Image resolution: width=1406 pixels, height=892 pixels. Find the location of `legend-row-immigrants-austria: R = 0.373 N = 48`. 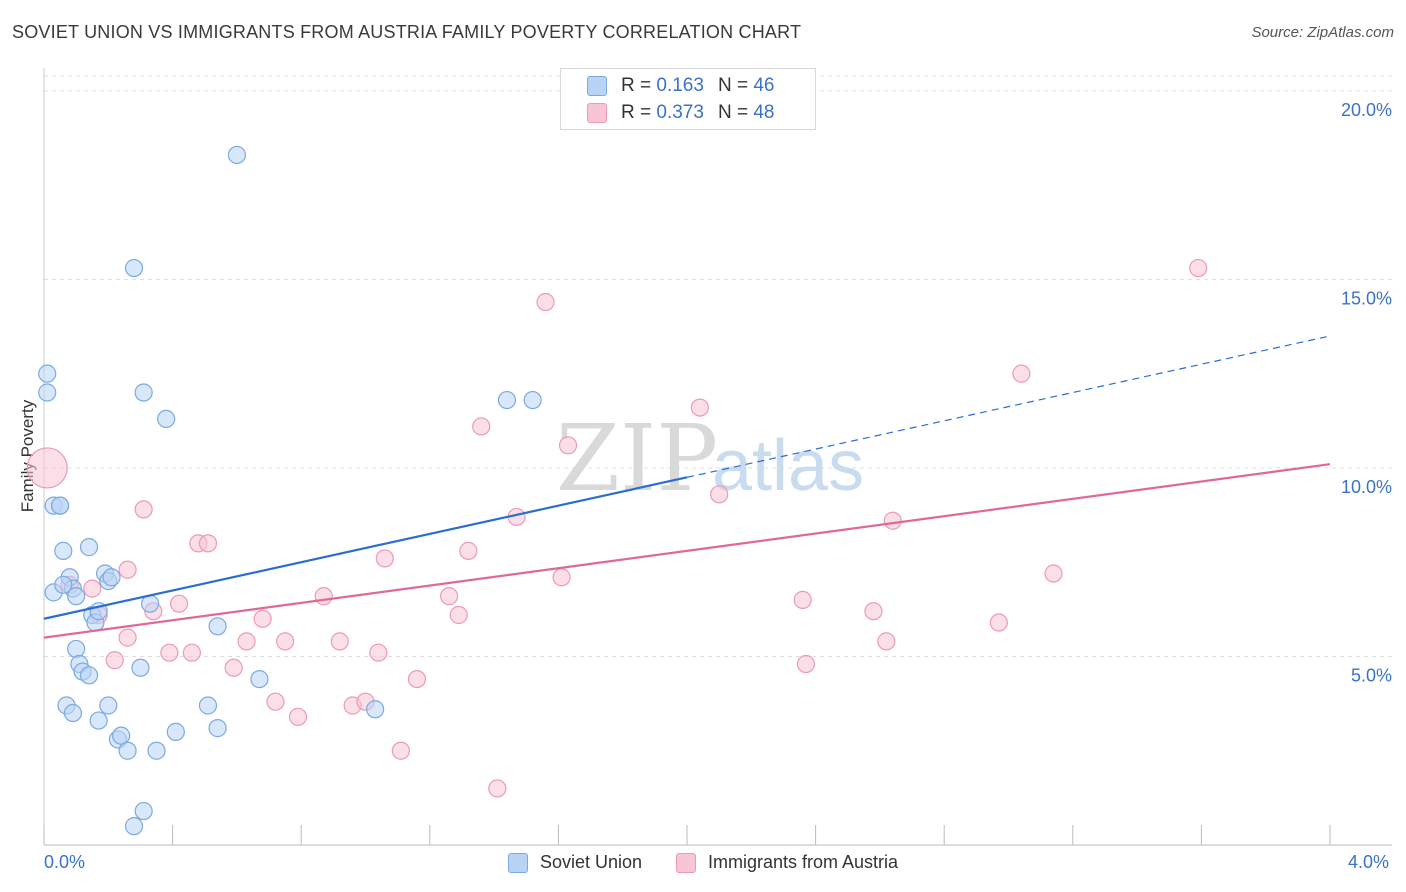

legend-row-immigrants-austria: R = 0.373 N = 48 is located at coordinates (680, 113).